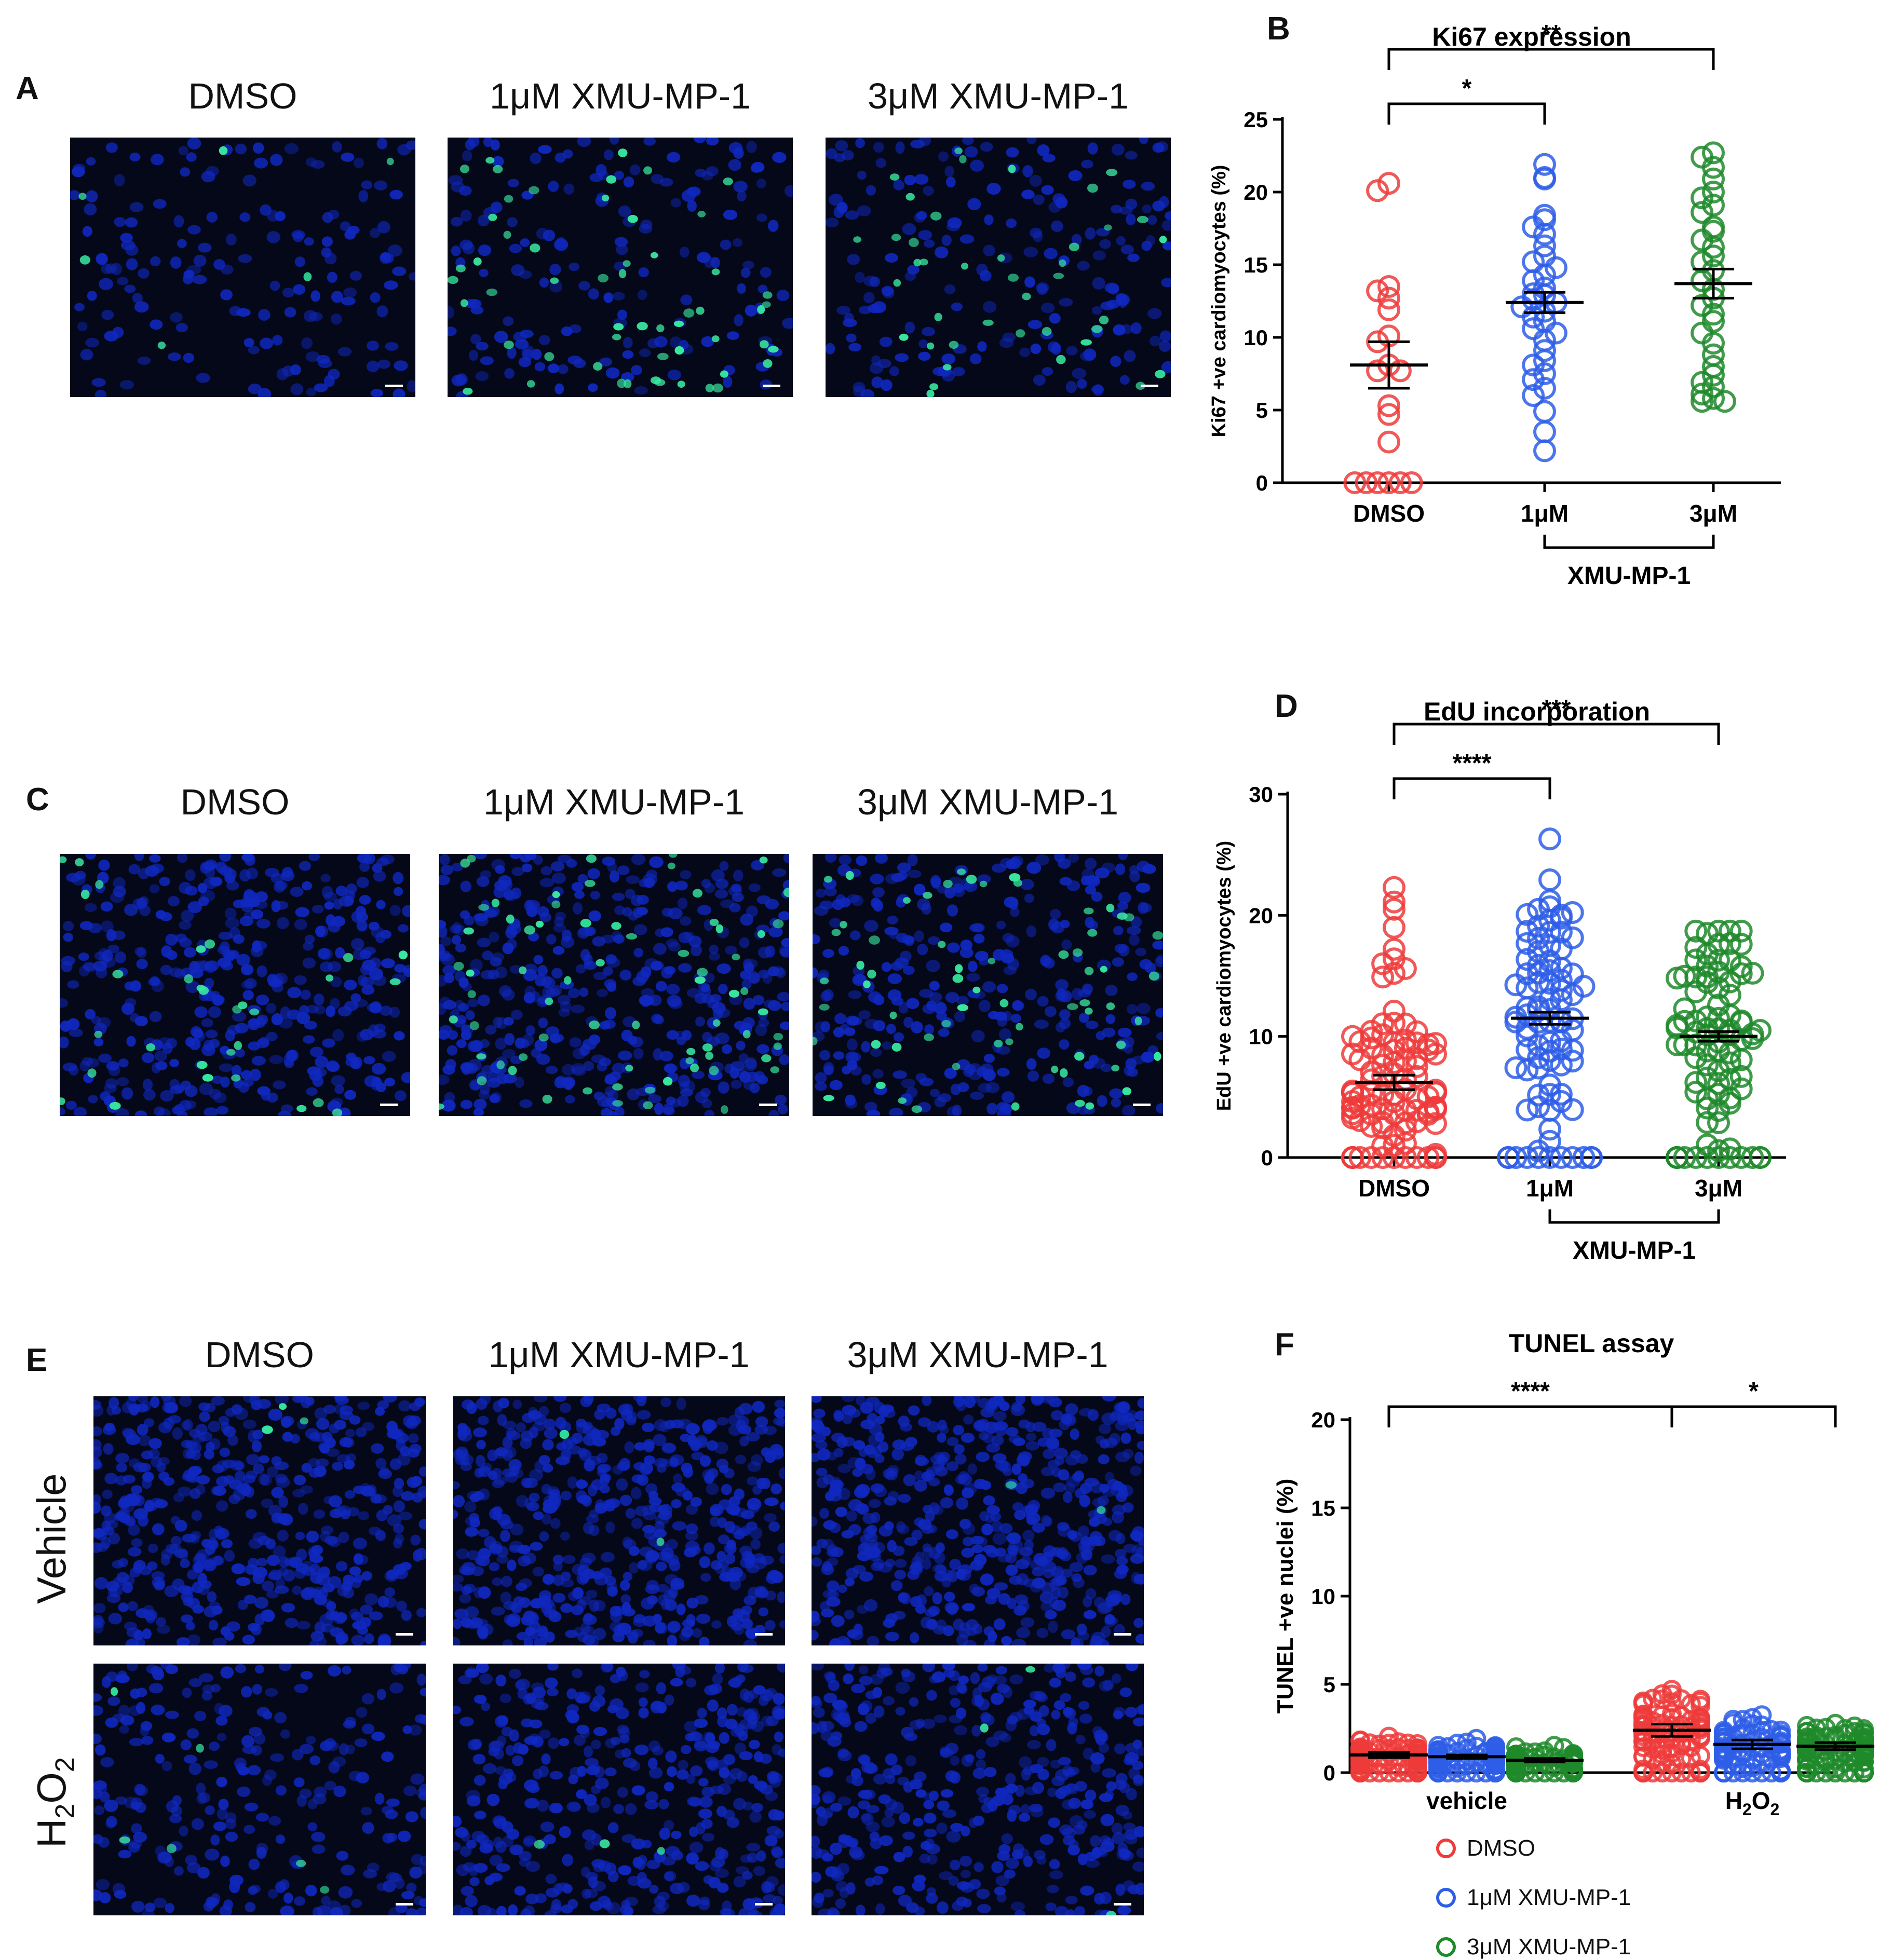  What do you see at coordinates (1122, 1634) in the screenshot?
I see `scale-bar` at bounding box center [1122, 1634].